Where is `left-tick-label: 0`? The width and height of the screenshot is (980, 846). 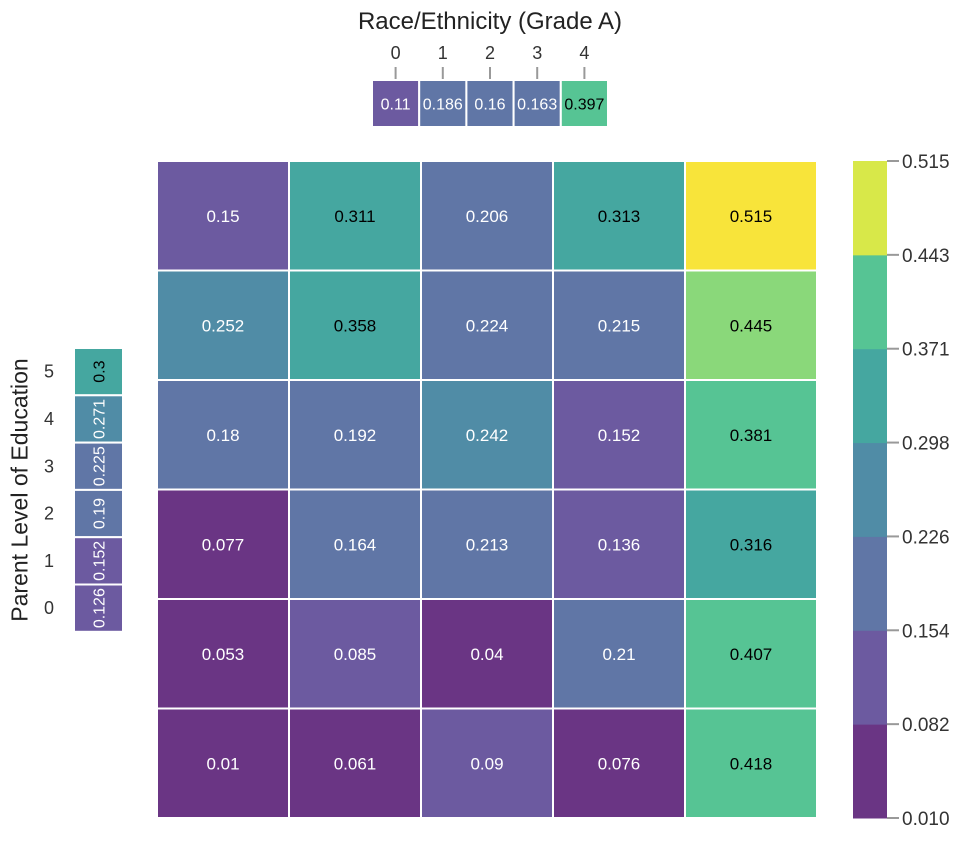 left-tick-label: 0 is located at coordinates (49, 608).